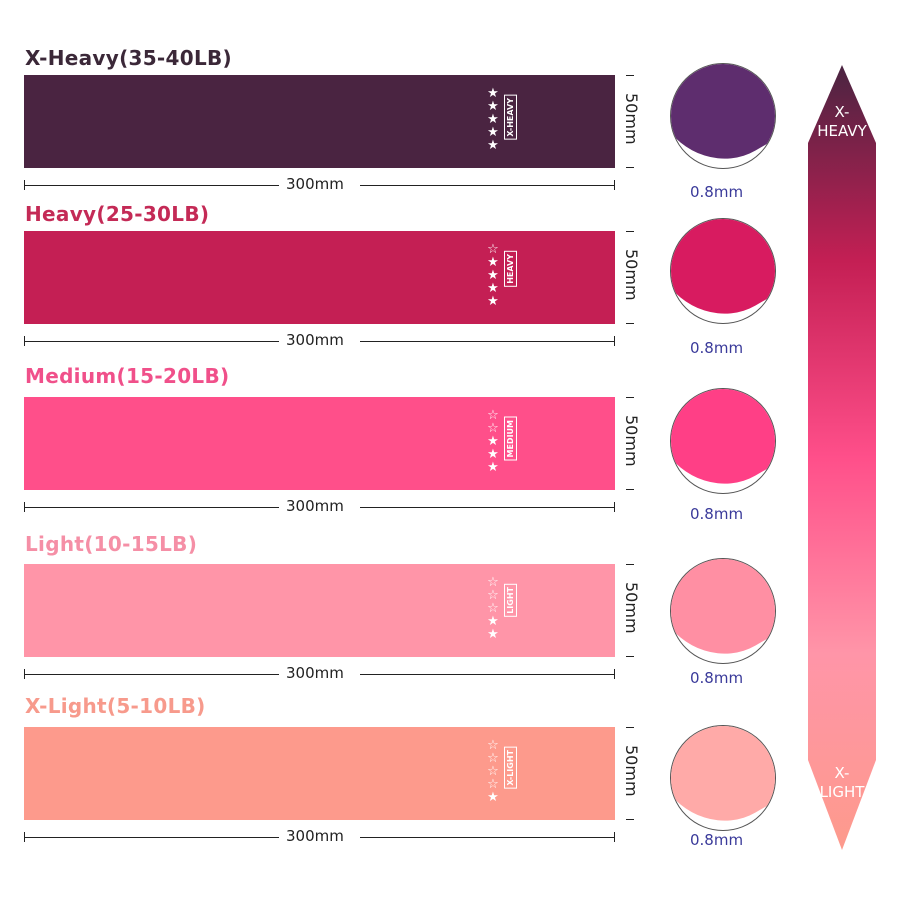 The width and height of the screenshot is (900, 900). What do you see at coordinates (510, 439) in the screenshot?
I see `band-level-tag: MEDIUM` at bounding box center [510, 439].